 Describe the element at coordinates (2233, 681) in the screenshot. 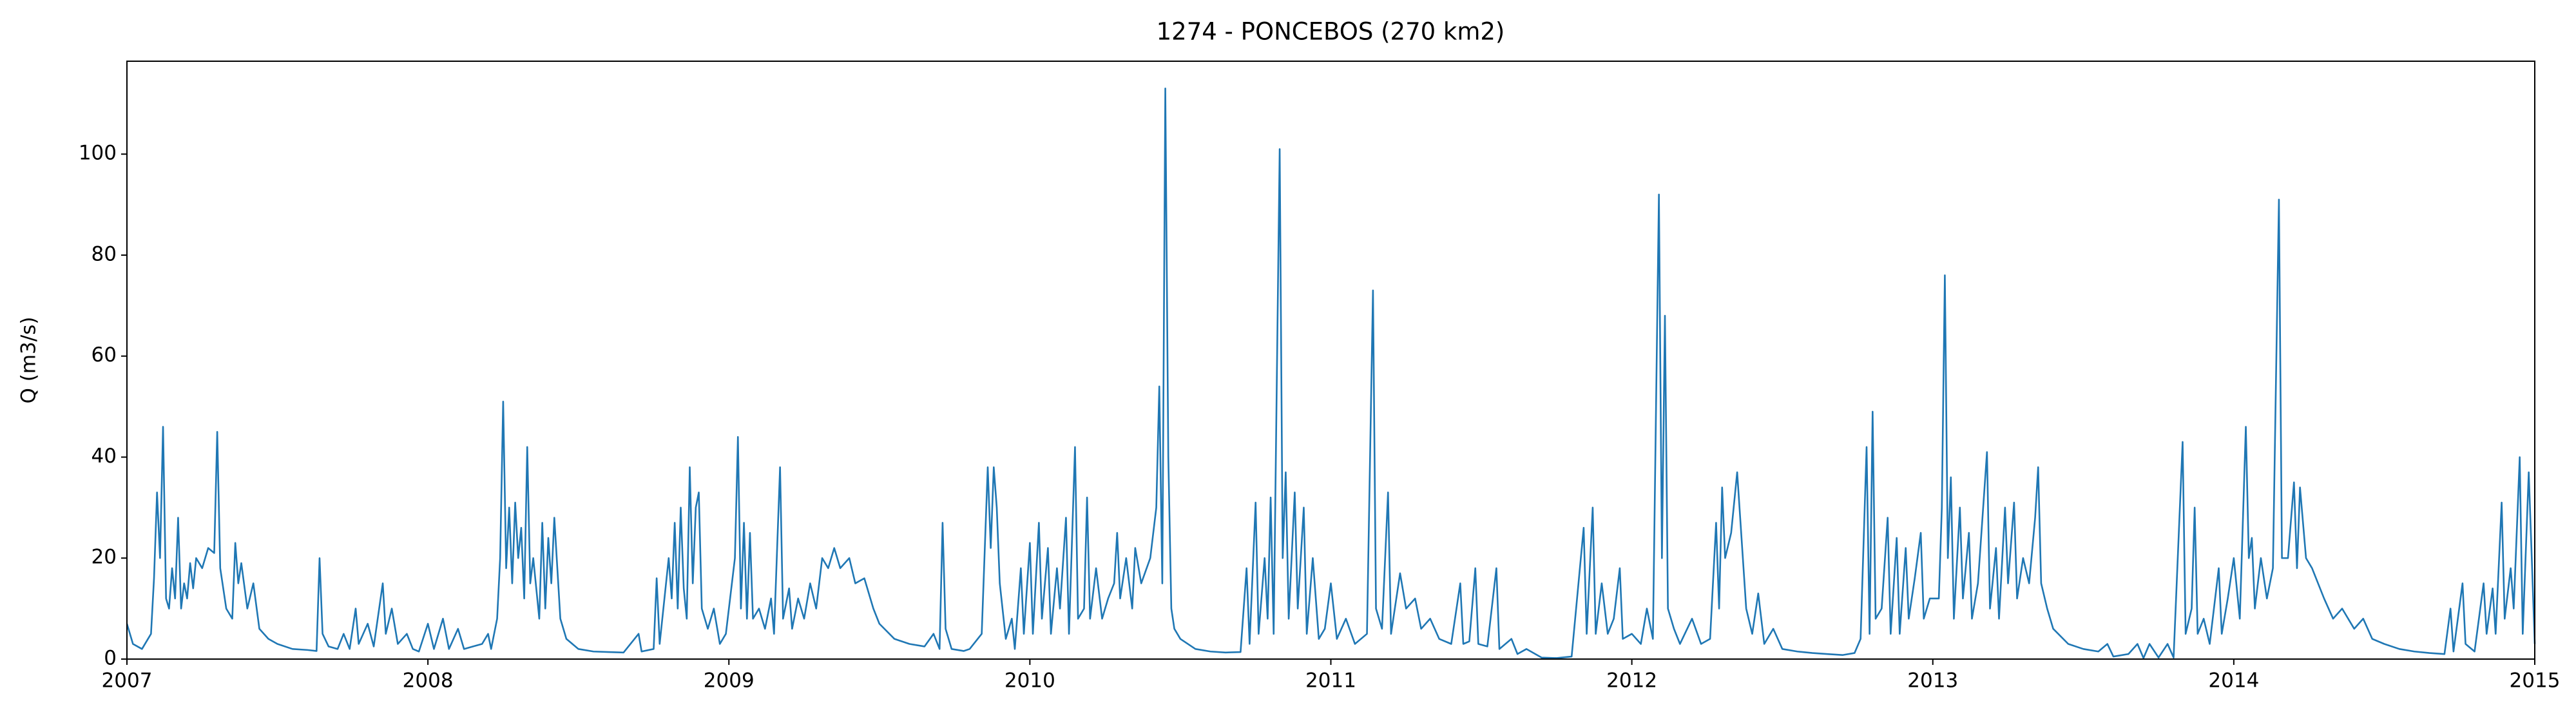

I see `x-tick-label: 2014` at that location.